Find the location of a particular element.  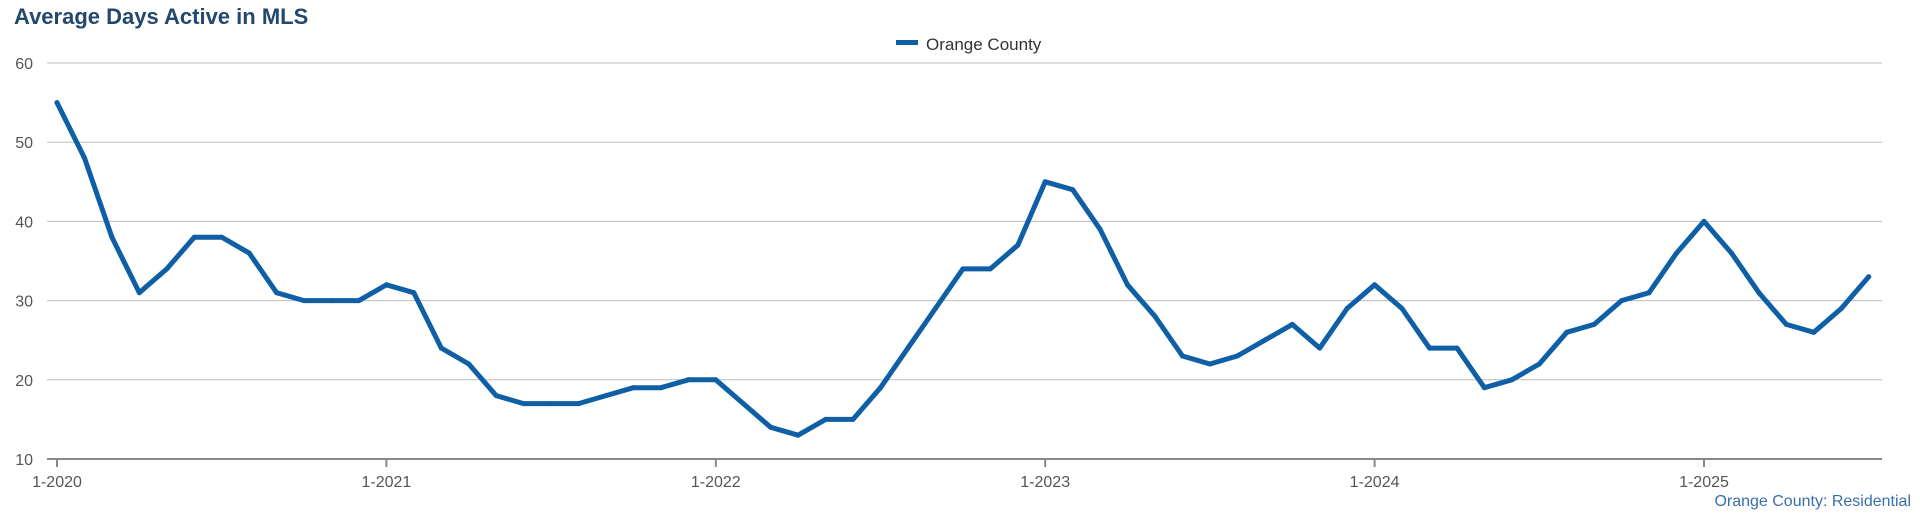

x-tick-label-1-2024: 1-2024 is located at coordinates (1375, 482).